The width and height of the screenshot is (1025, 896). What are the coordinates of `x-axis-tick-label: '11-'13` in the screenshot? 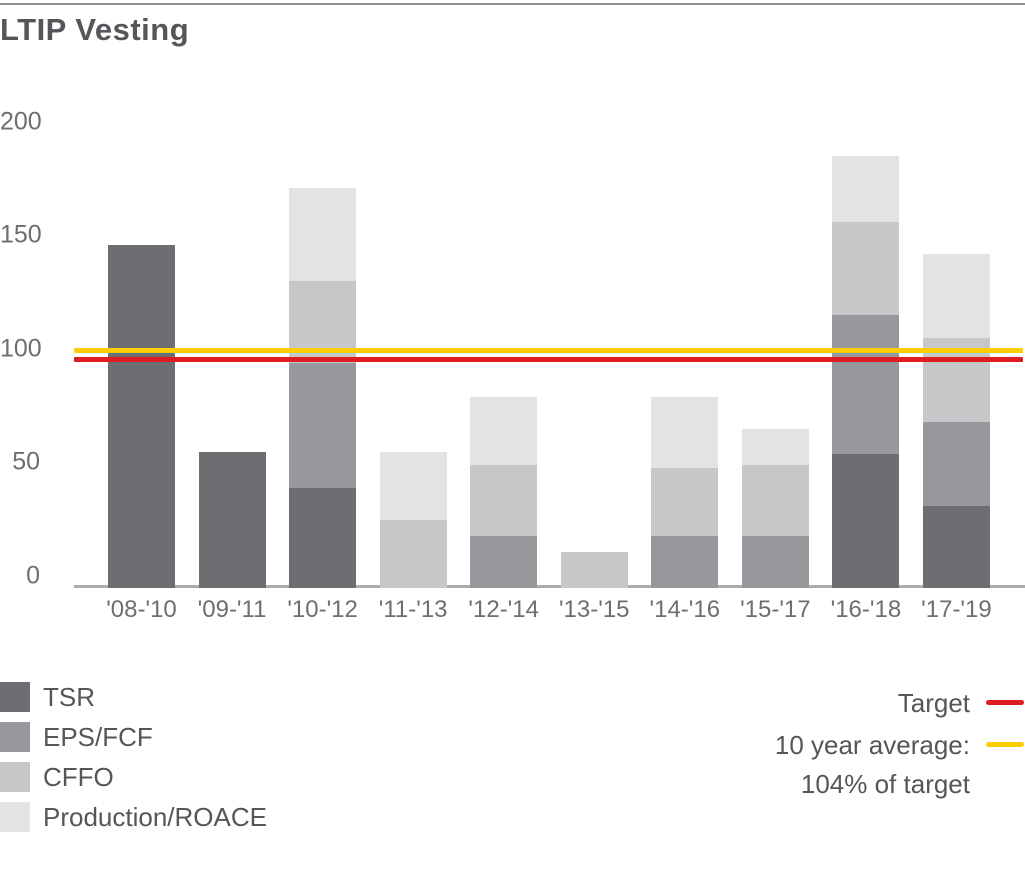 It's located at (413, 609).